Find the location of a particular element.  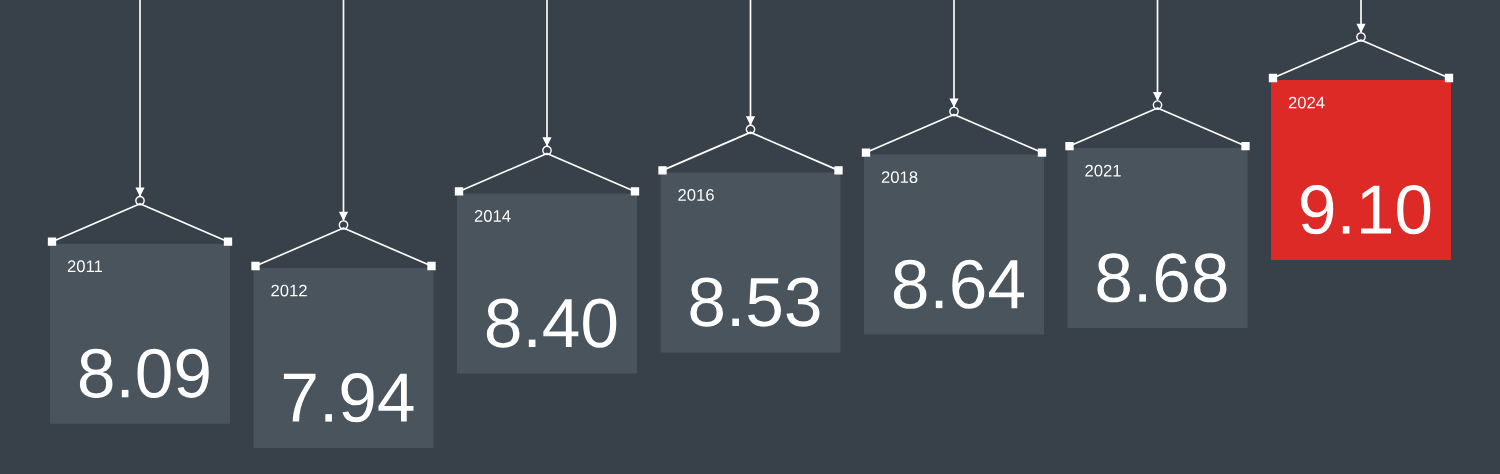

data-label: 8.53 is located at coordinates (755, 302).